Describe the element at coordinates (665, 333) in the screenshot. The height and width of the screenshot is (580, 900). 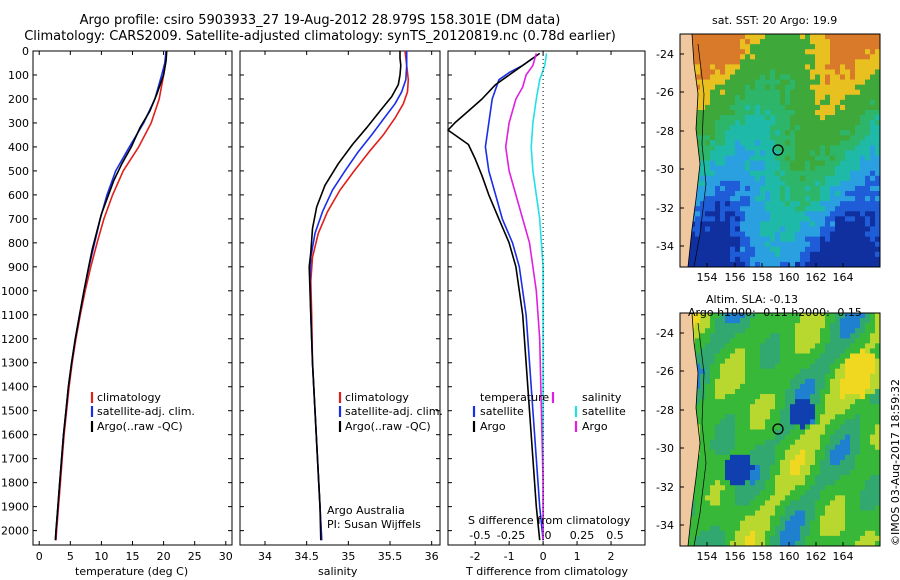
I see `sla-y-tick-0: -24` at that location.